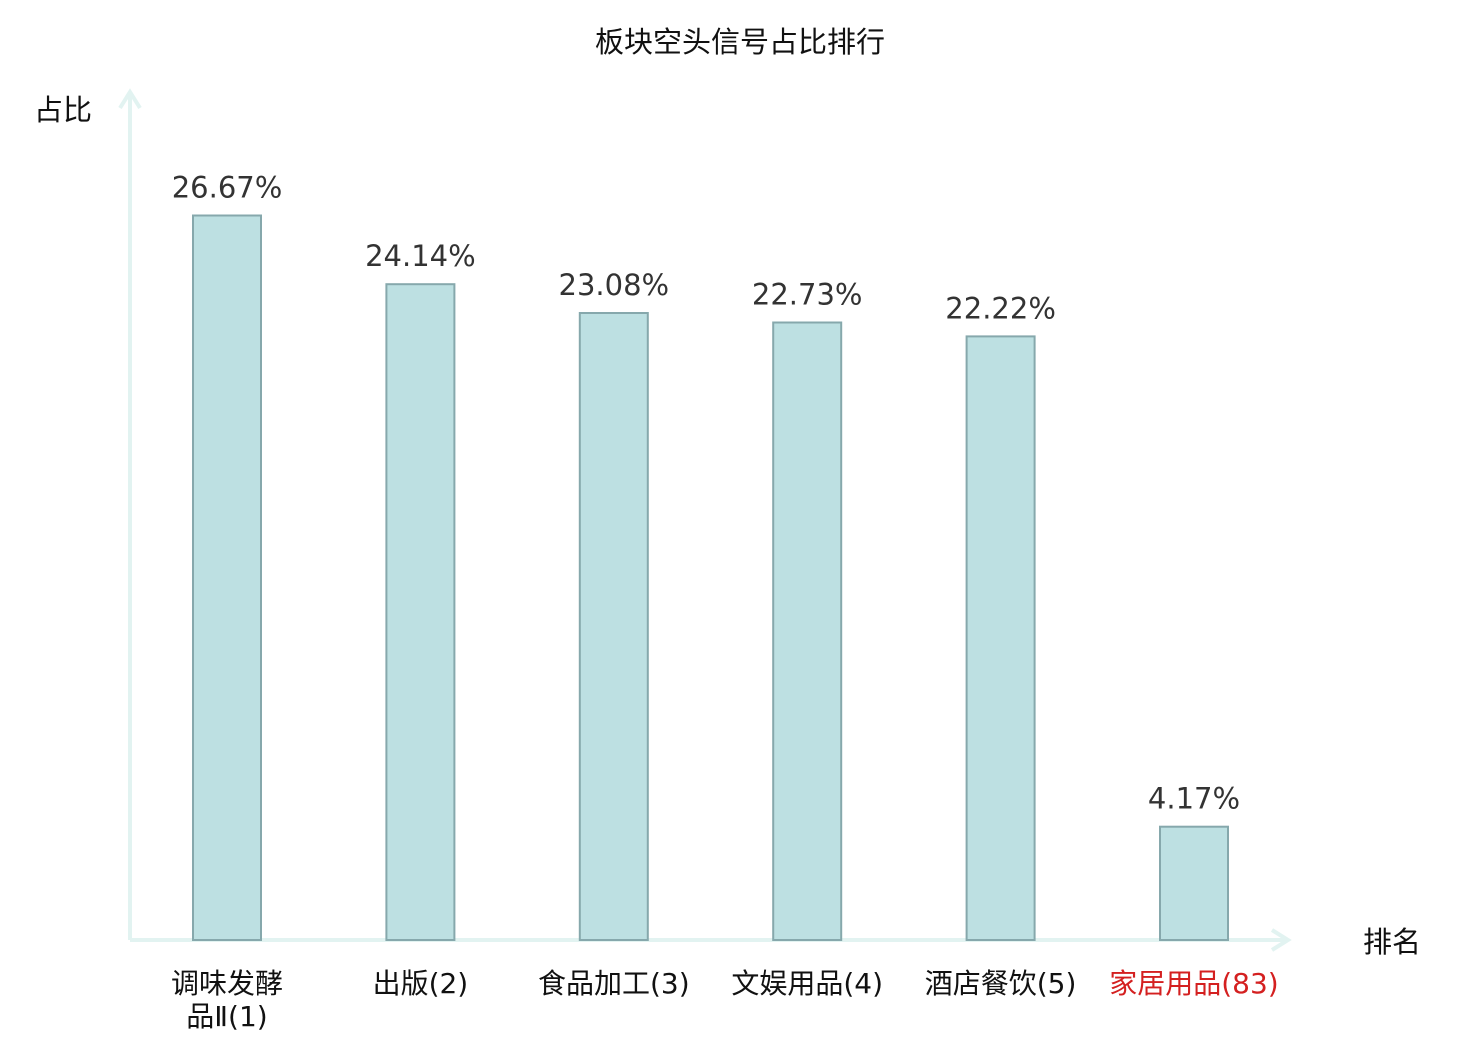 The image size is (1480, 1044). I want to click on bar-value-label: 4.17%, so click(1194, 799).